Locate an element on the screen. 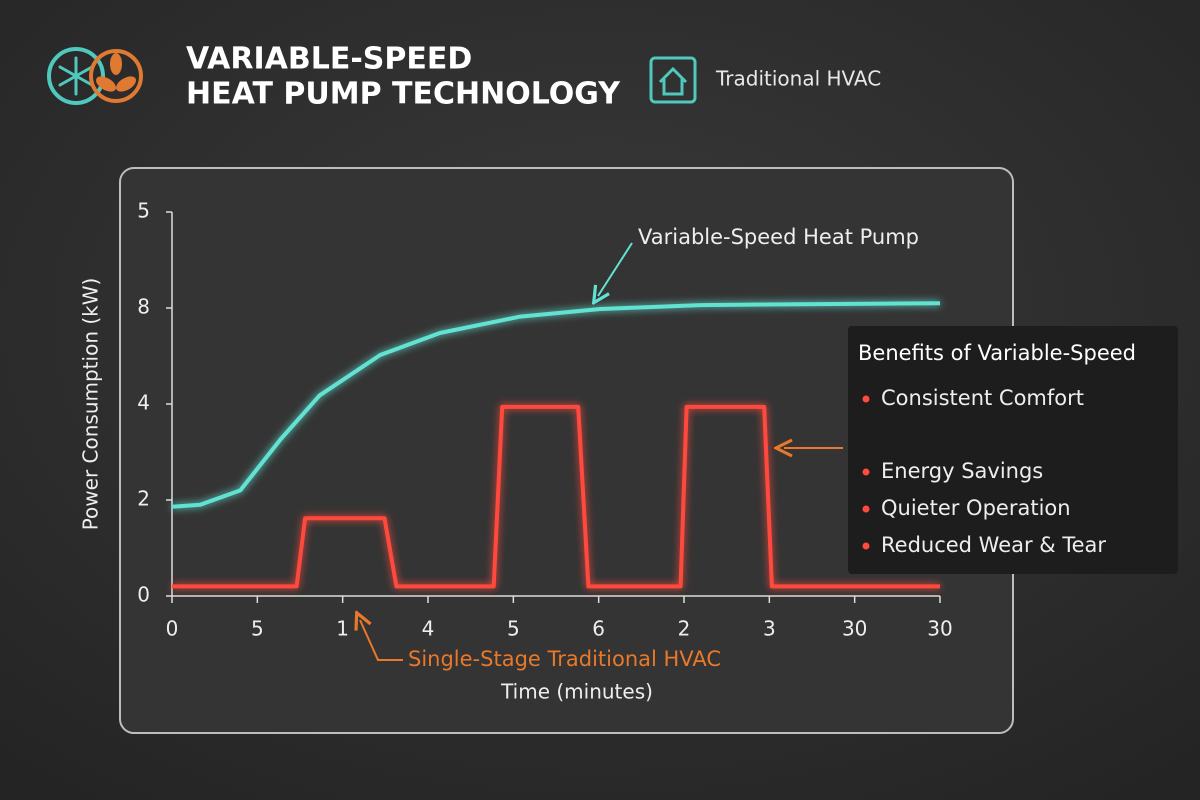 The width and height of the screenshot is (1200, 800). y-axis-label: Power Consumption (kW) is located at coordinates (91, 404).